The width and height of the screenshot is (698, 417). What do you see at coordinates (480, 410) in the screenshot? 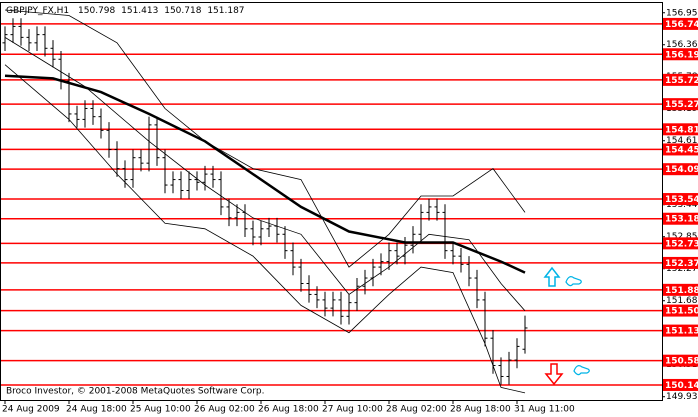
I see `x-tick-label: 28 Aug 18:00` at bounding box center [480, 410].